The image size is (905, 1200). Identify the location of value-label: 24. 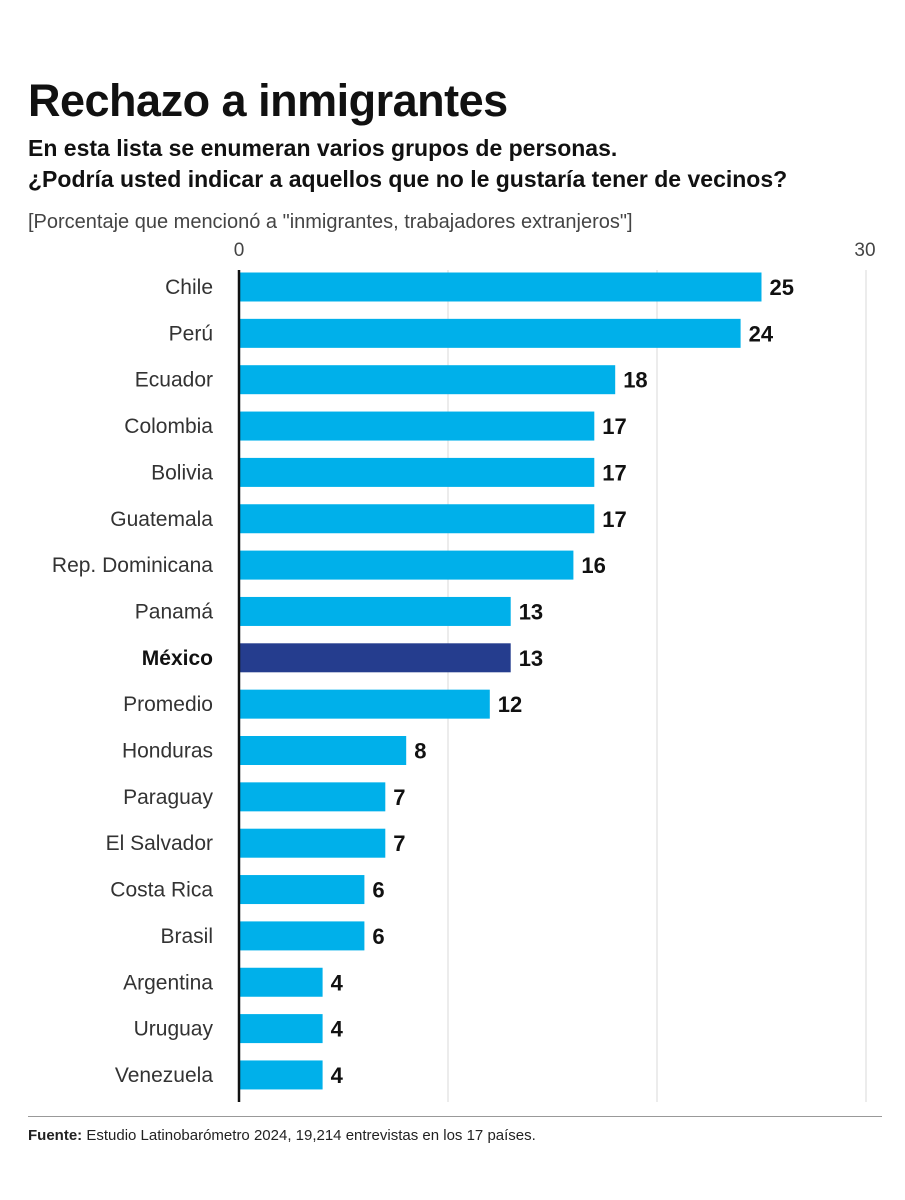
(761, 333).